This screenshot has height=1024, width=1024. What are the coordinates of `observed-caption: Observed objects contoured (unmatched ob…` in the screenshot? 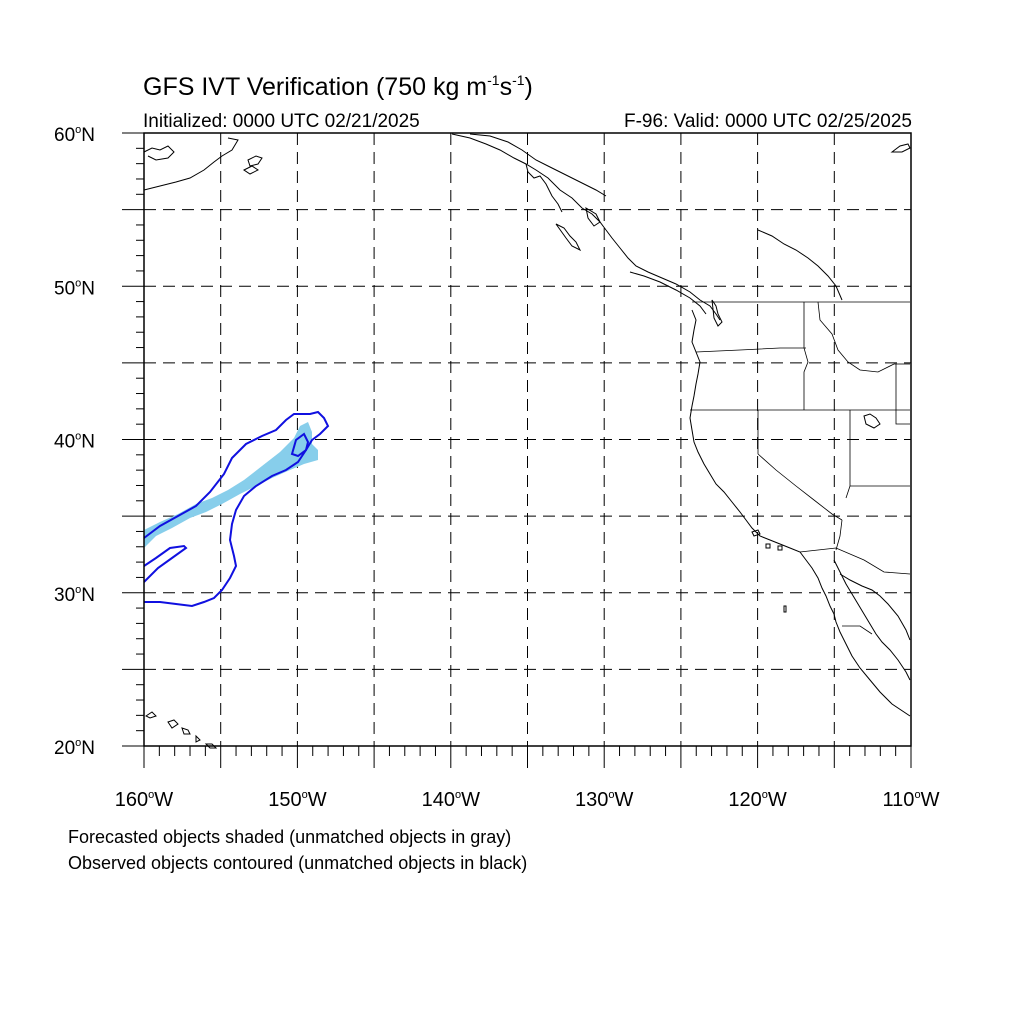 It's located at (298, 863).